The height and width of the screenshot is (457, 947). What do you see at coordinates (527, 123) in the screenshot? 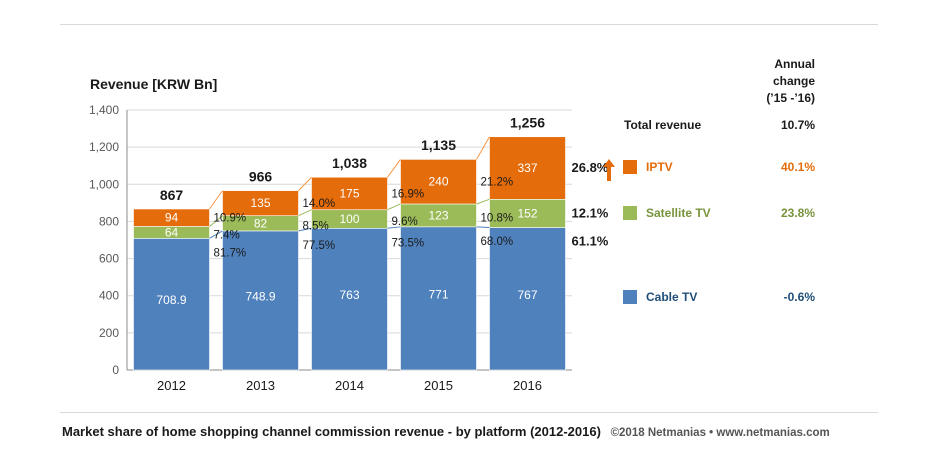
I see `total-label: 1,256` at bounding box center [527, 123].